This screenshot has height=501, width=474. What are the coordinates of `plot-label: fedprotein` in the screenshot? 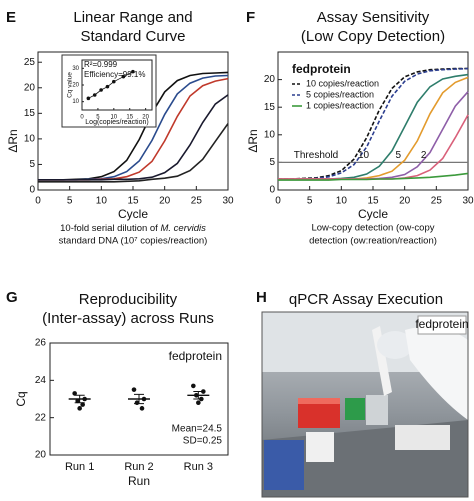 It's located at (195, 356).